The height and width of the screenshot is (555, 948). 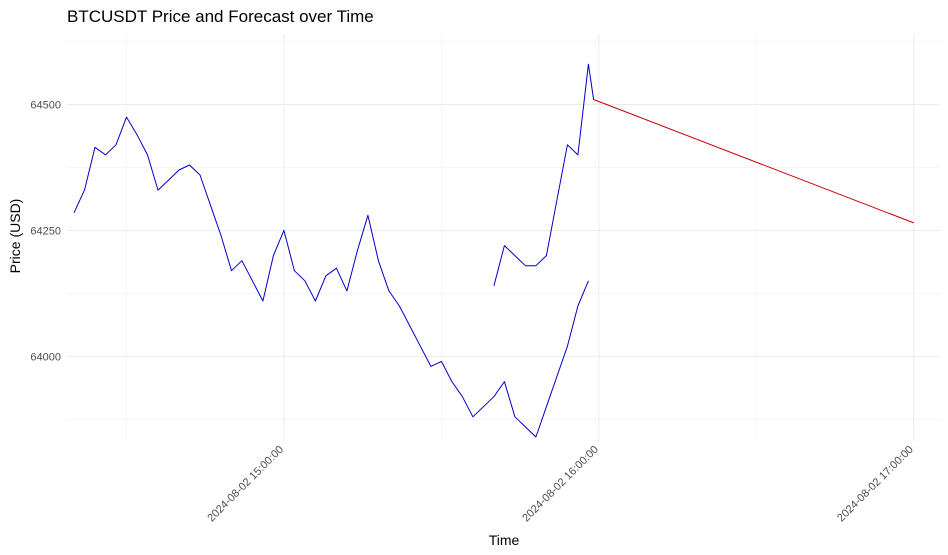 I want to click on x-tick-label: 2024-08-02 16:00:00, so click(x=560, y=484).